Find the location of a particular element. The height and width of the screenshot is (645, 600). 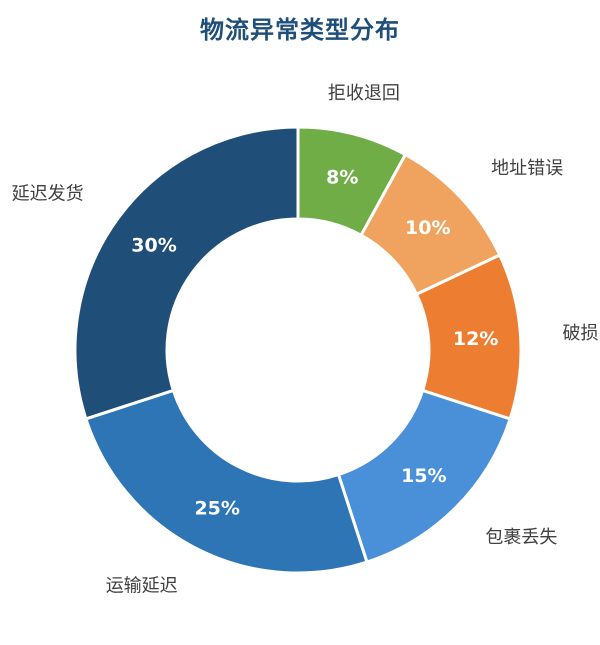

slice-percent-label: 10% is located at coordinates (427, 228).